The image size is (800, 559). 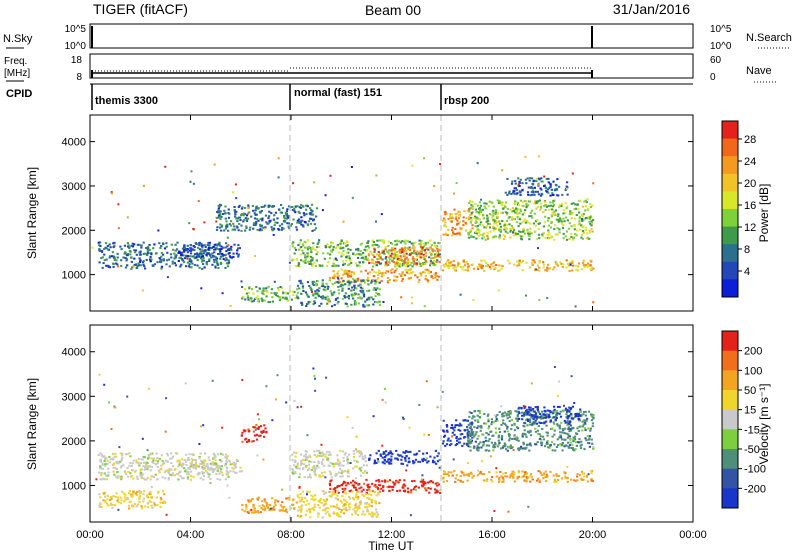 What do you see at coordinates (126, 101) in the screenshot?
I see `cpid-segment-themis: themis 3300` at bounding box center [126, 101].